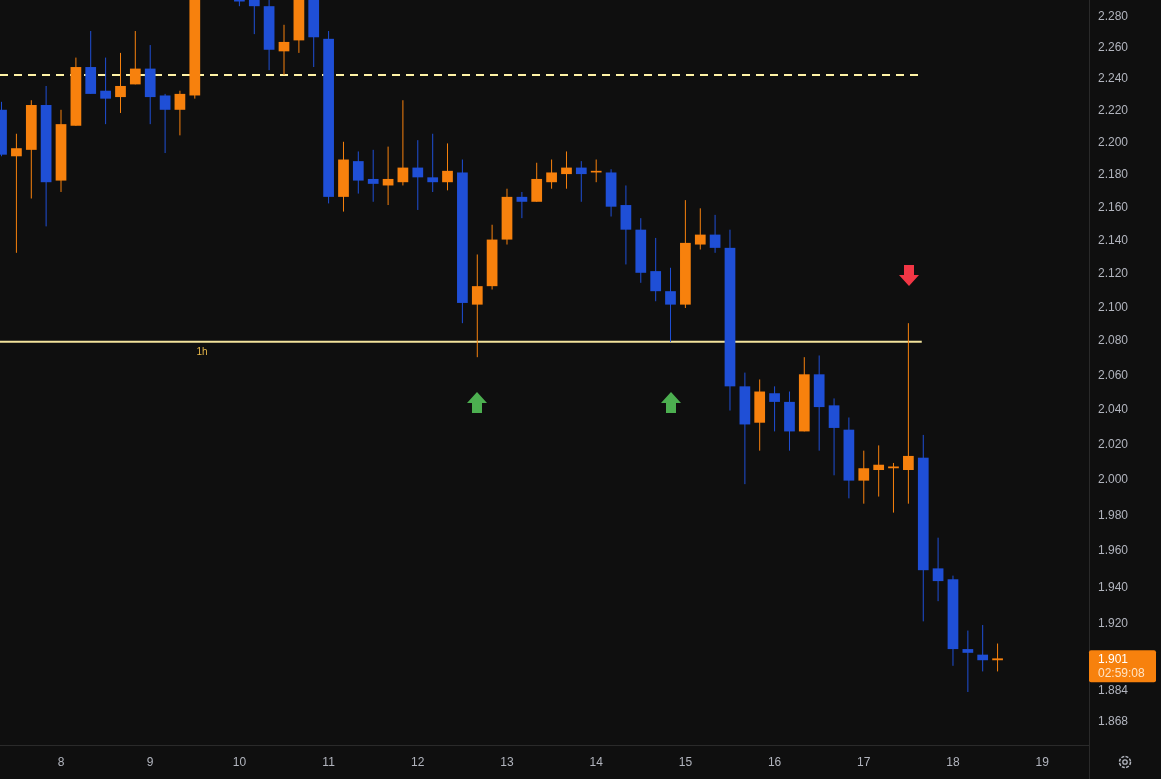 This screenshot has width=1161, height=779. Describe the element at coordinates (1113, 15) in the screenshot. I see `y-tick-label: 2.280` at that location.